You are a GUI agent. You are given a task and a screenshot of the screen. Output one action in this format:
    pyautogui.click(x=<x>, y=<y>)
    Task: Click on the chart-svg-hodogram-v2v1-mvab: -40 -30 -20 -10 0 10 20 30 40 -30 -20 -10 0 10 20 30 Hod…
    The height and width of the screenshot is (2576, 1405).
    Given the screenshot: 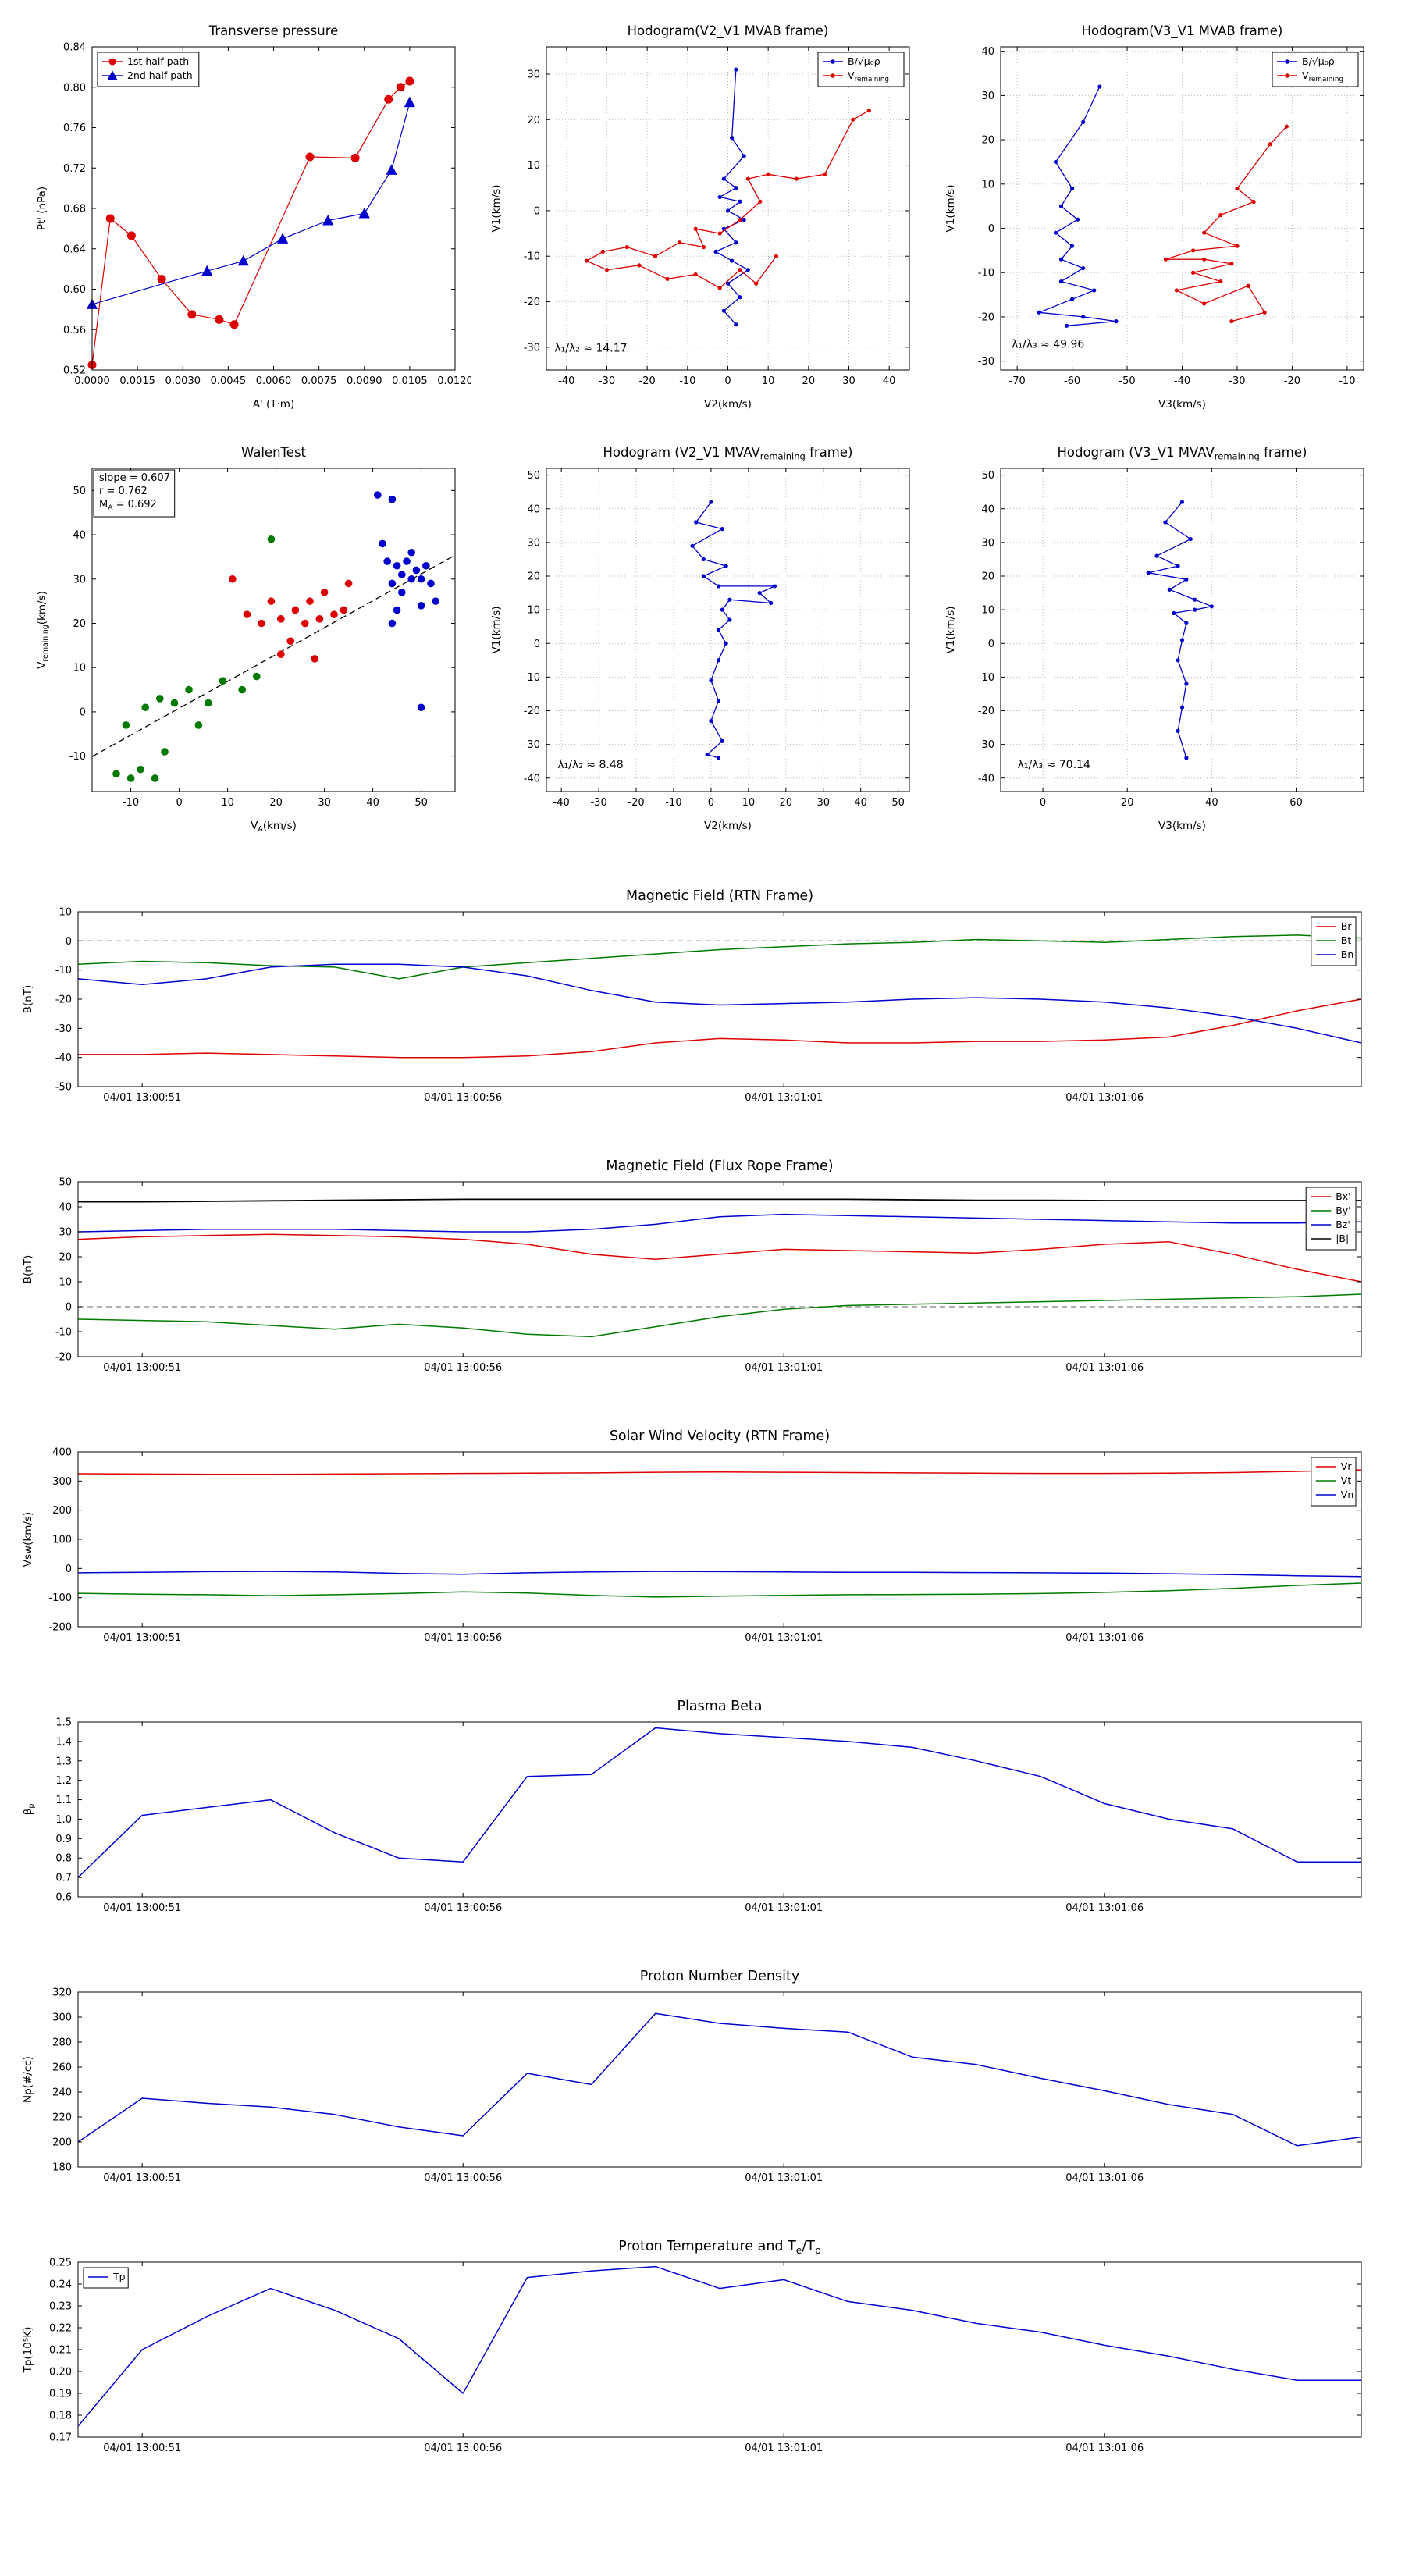 What is the action you would take?
    pyautogui.click(x=705, y=216)
    